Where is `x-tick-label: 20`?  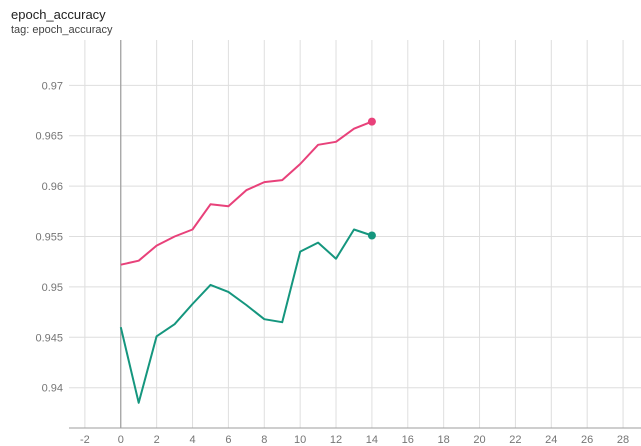 x-tick-label: 20 is located at coordinates (479, 440).